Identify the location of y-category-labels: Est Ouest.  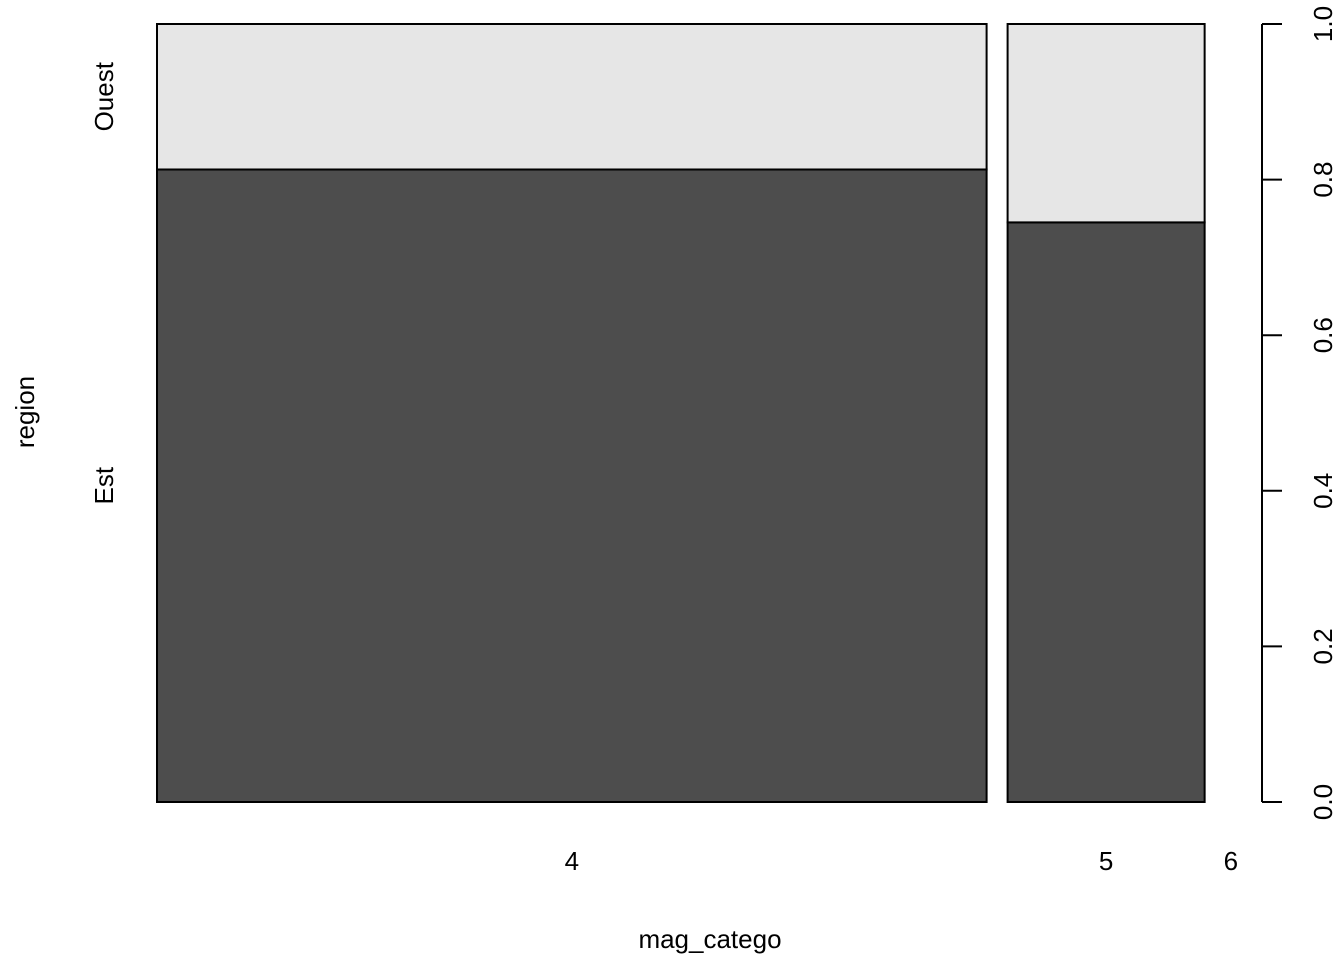
(104, 282).